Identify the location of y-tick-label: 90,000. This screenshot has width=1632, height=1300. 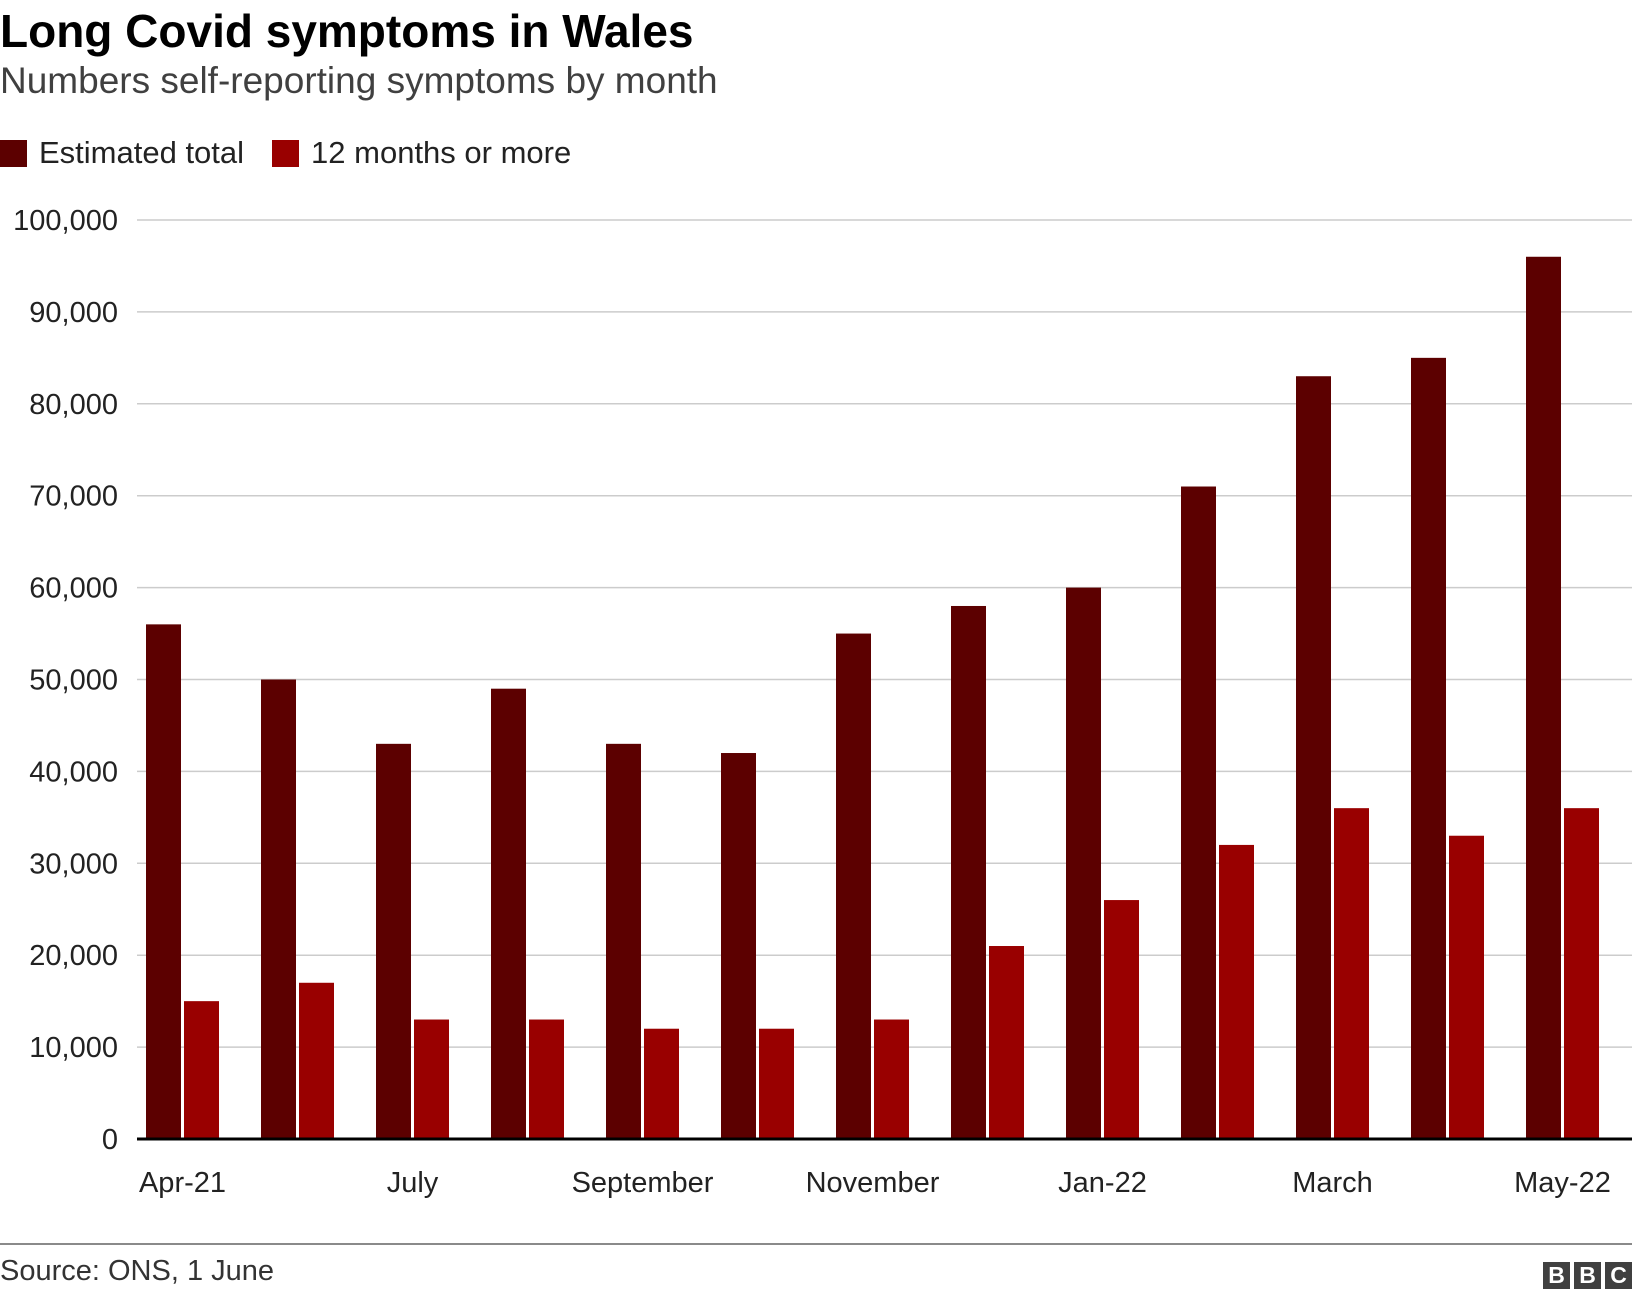
(73, 313).